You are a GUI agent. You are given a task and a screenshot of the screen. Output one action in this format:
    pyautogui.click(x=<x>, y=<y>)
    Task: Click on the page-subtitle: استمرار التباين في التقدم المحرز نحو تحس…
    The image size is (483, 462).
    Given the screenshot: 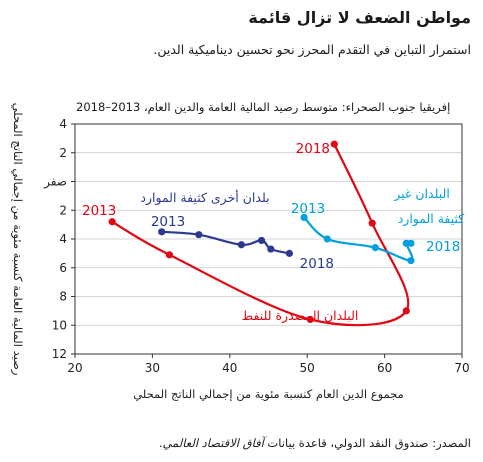 What is the action you would take?
    pyautogui.click(x=312, y=49)
    